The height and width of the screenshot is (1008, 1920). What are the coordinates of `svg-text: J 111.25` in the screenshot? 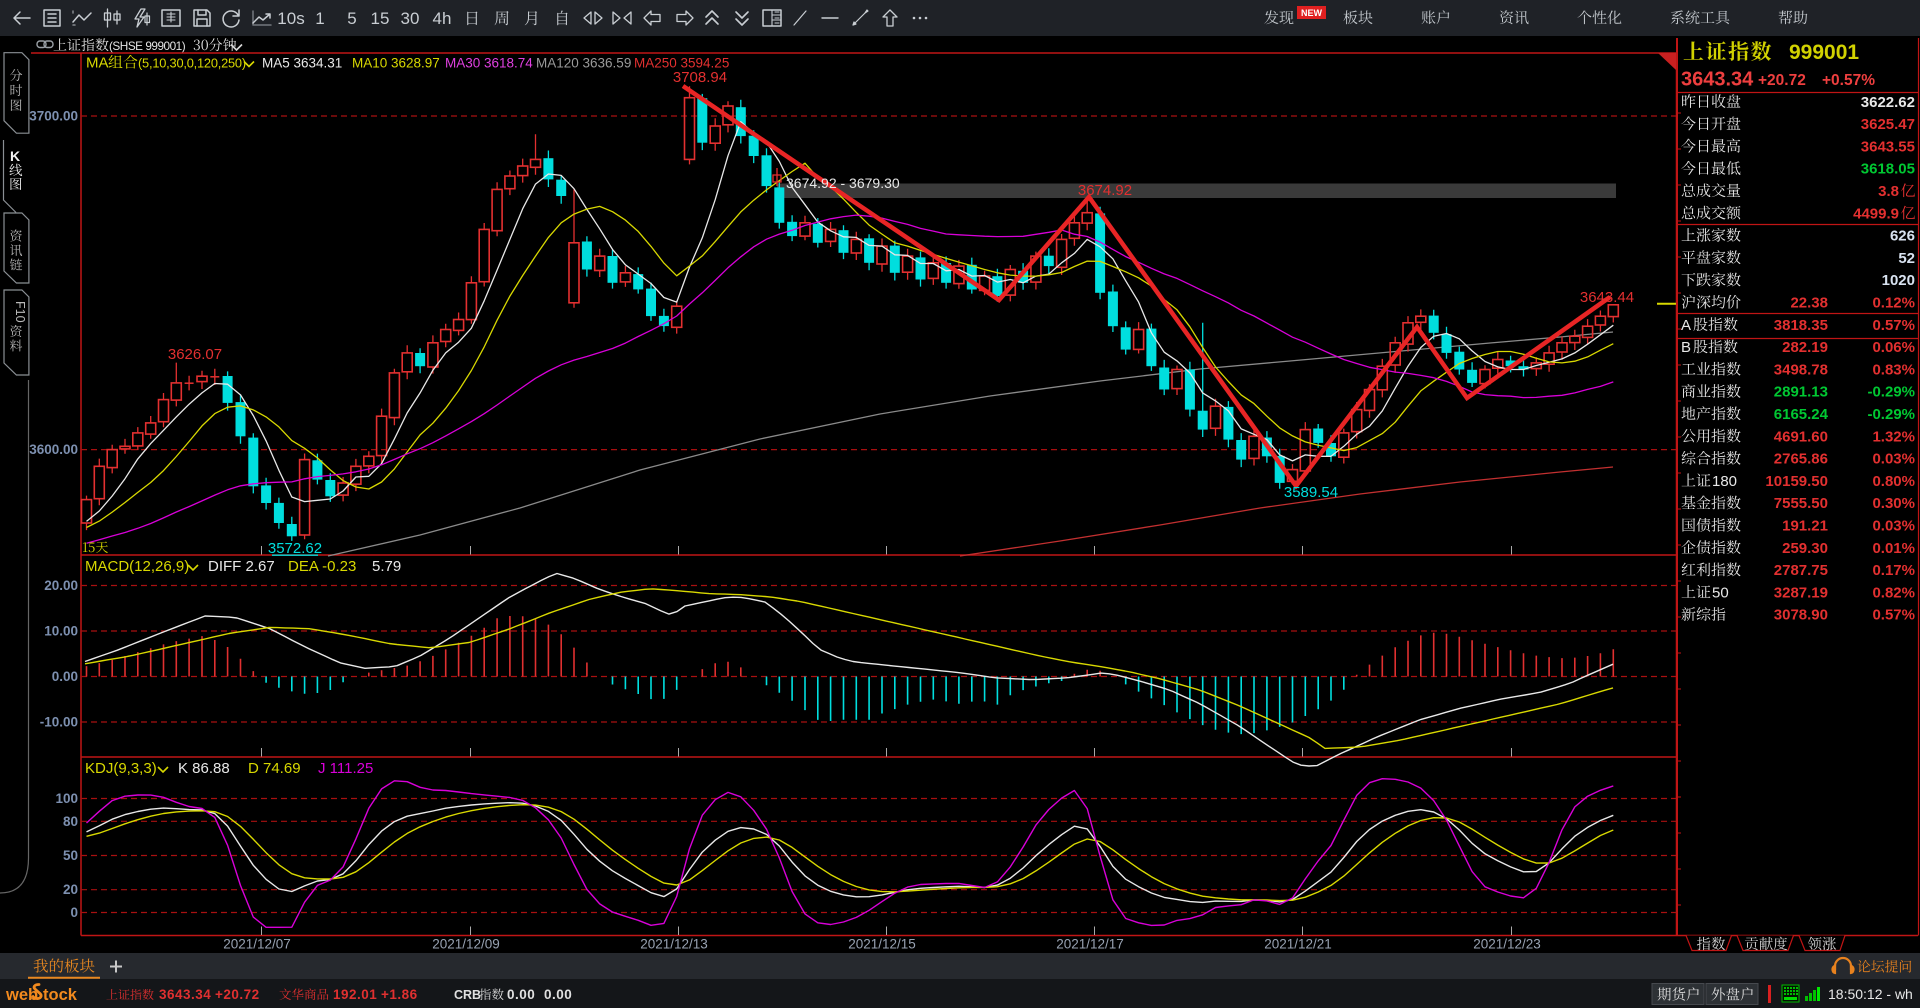 It's located at (345, 768).